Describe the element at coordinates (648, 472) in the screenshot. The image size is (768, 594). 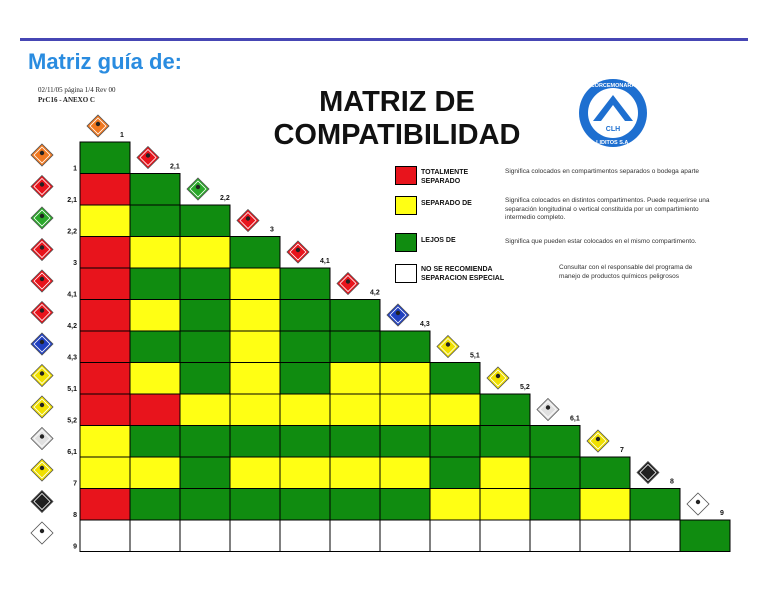
I see `column-corrosive-diamond-icon-border` at that location.